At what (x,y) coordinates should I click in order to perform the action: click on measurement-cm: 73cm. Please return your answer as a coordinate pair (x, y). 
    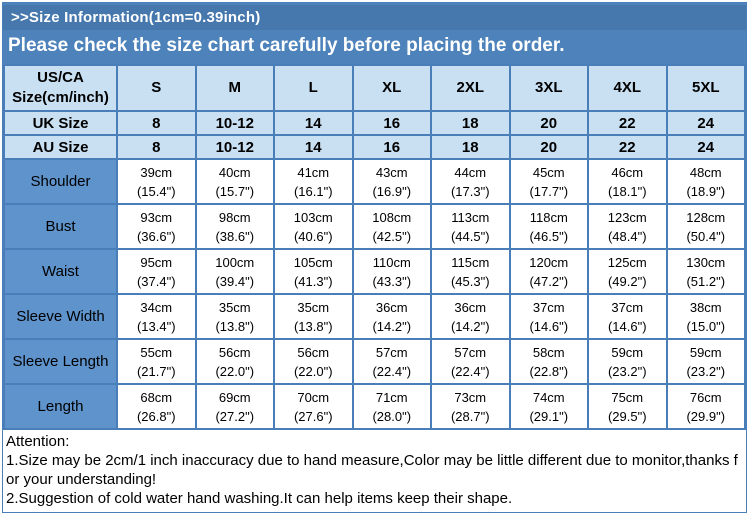
    Looking at the image, I should click on (470, 397).